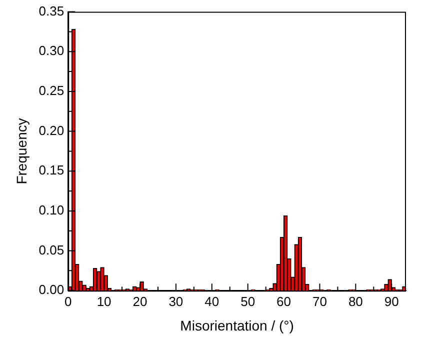 This screenshot has width=428, height=345. I want to click on x-tick-label: 10, so click(104, 301).